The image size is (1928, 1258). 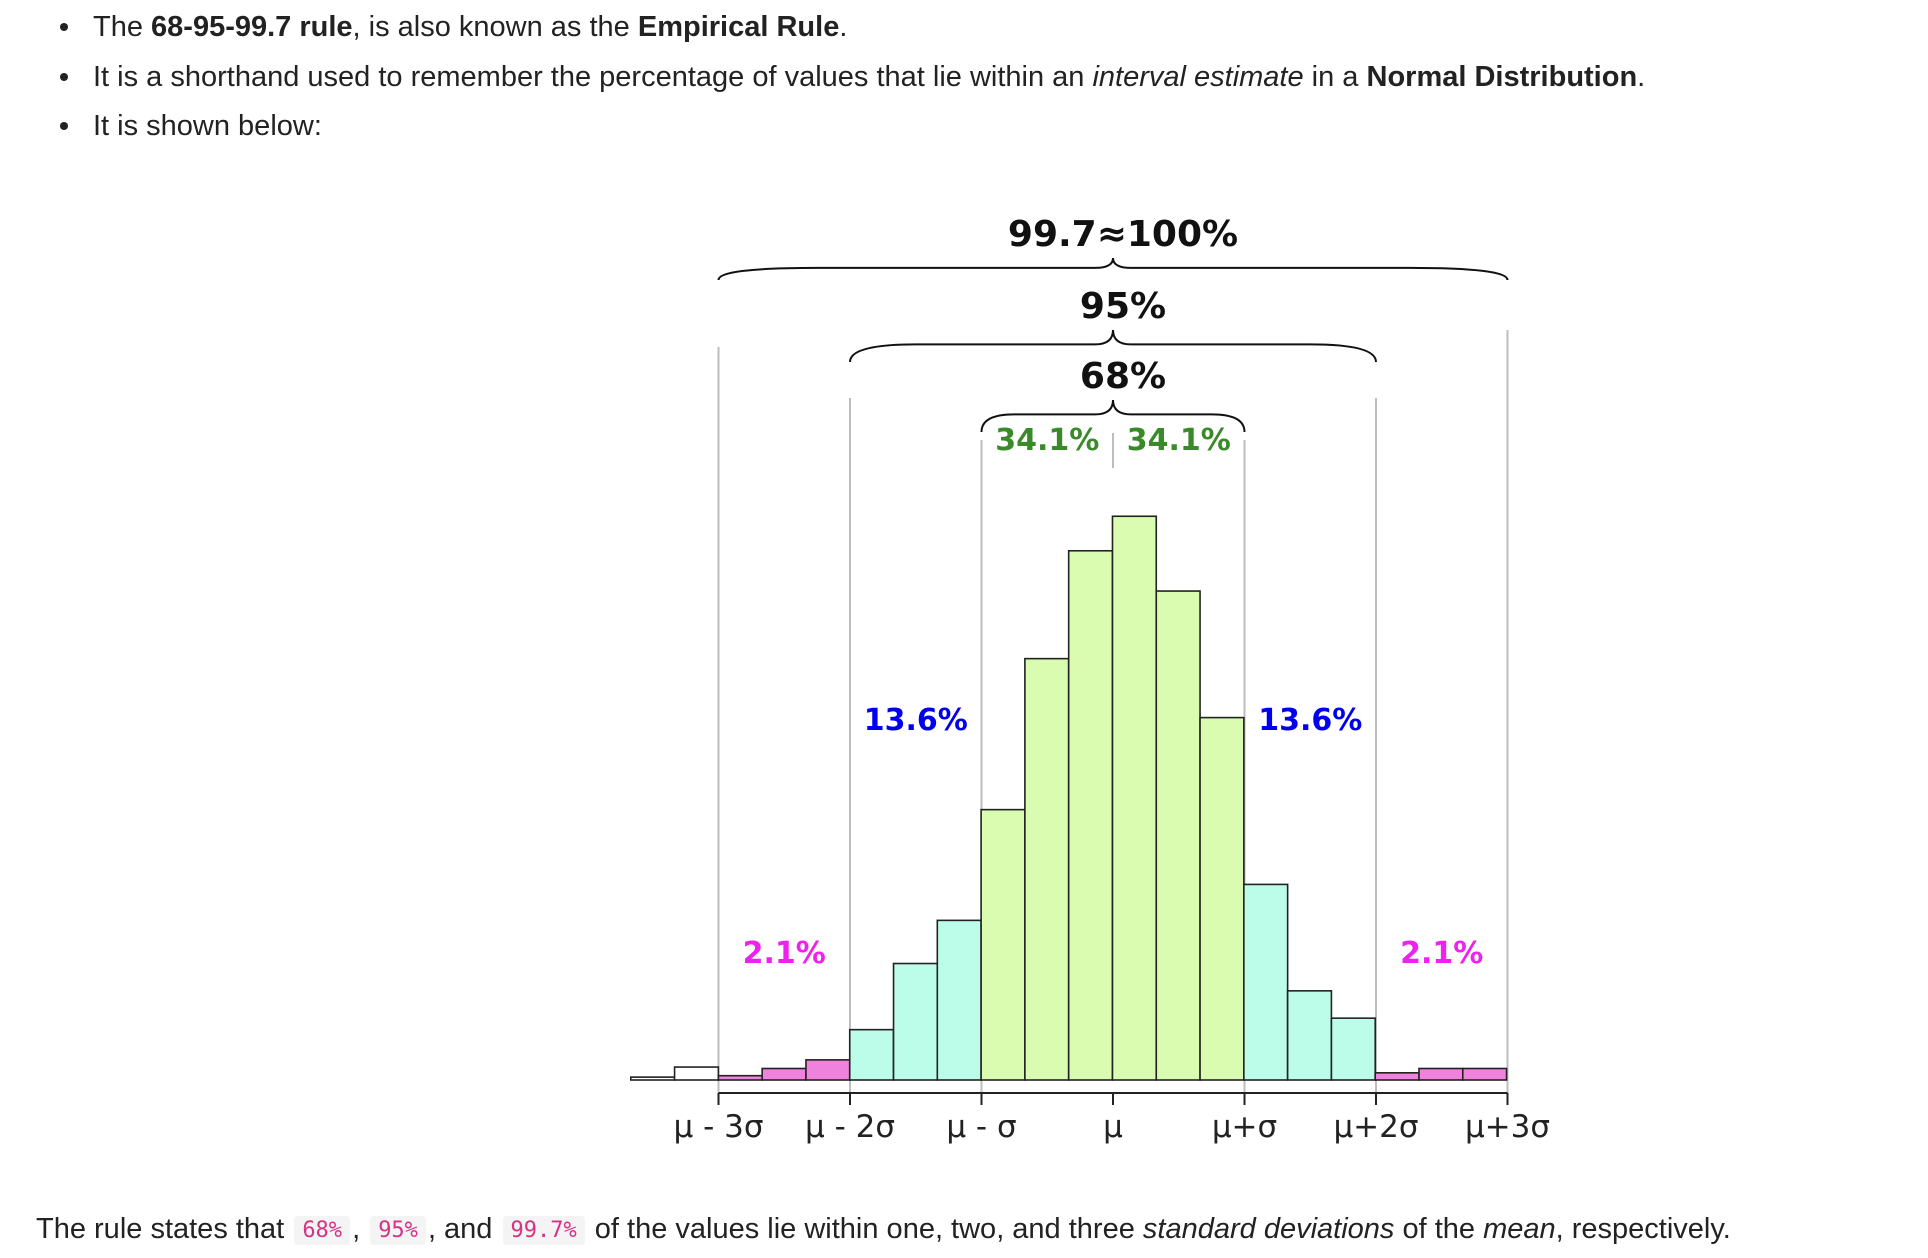 I want to click on text-run: The rule states that, so click(x=164, y=1229).